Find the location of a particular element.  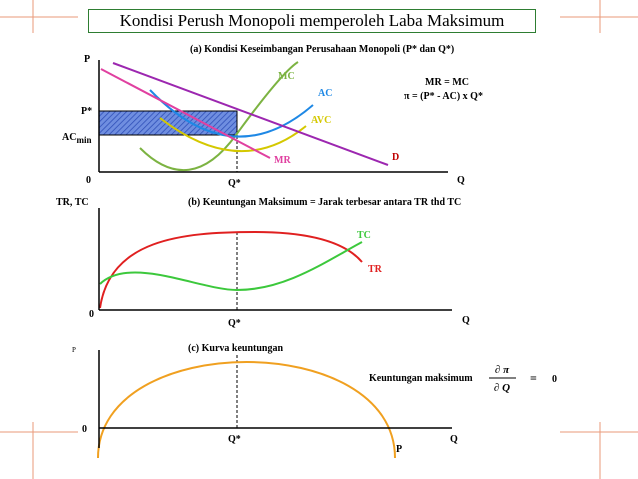

d-label: D is located at coordinates (395, 157).